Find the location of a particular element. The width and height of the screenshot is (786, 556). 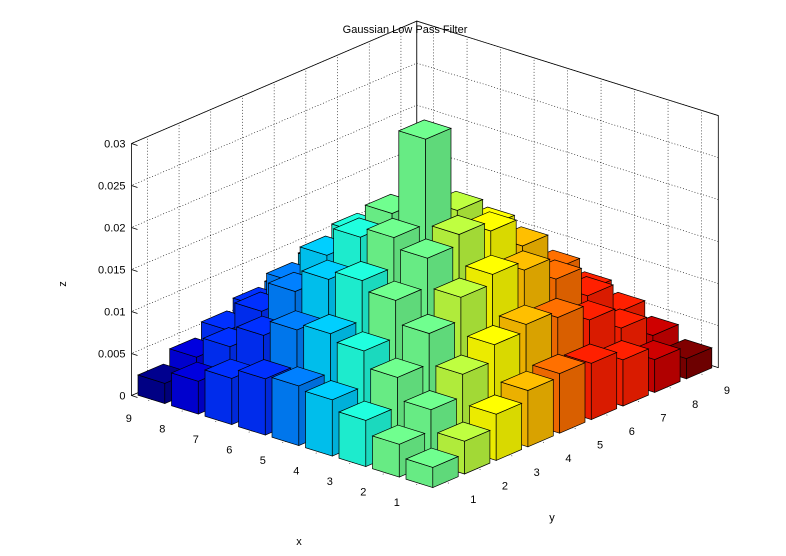

x-tick-label: 1 is located at coordinates (397, 503).